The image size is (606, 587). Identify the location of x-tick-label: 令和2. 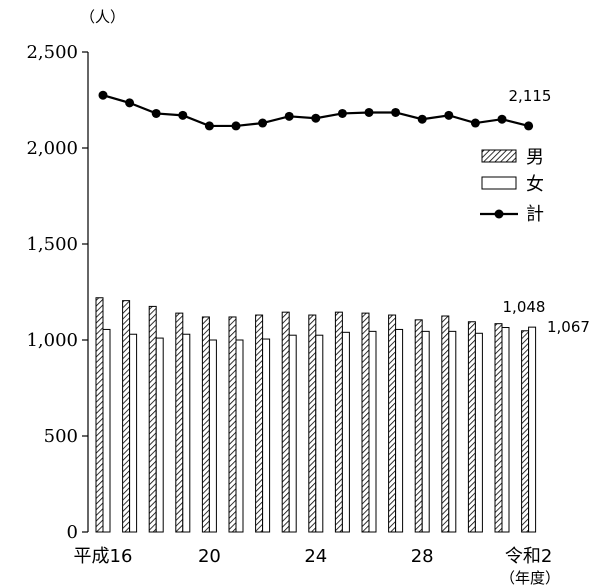
(528, 556).